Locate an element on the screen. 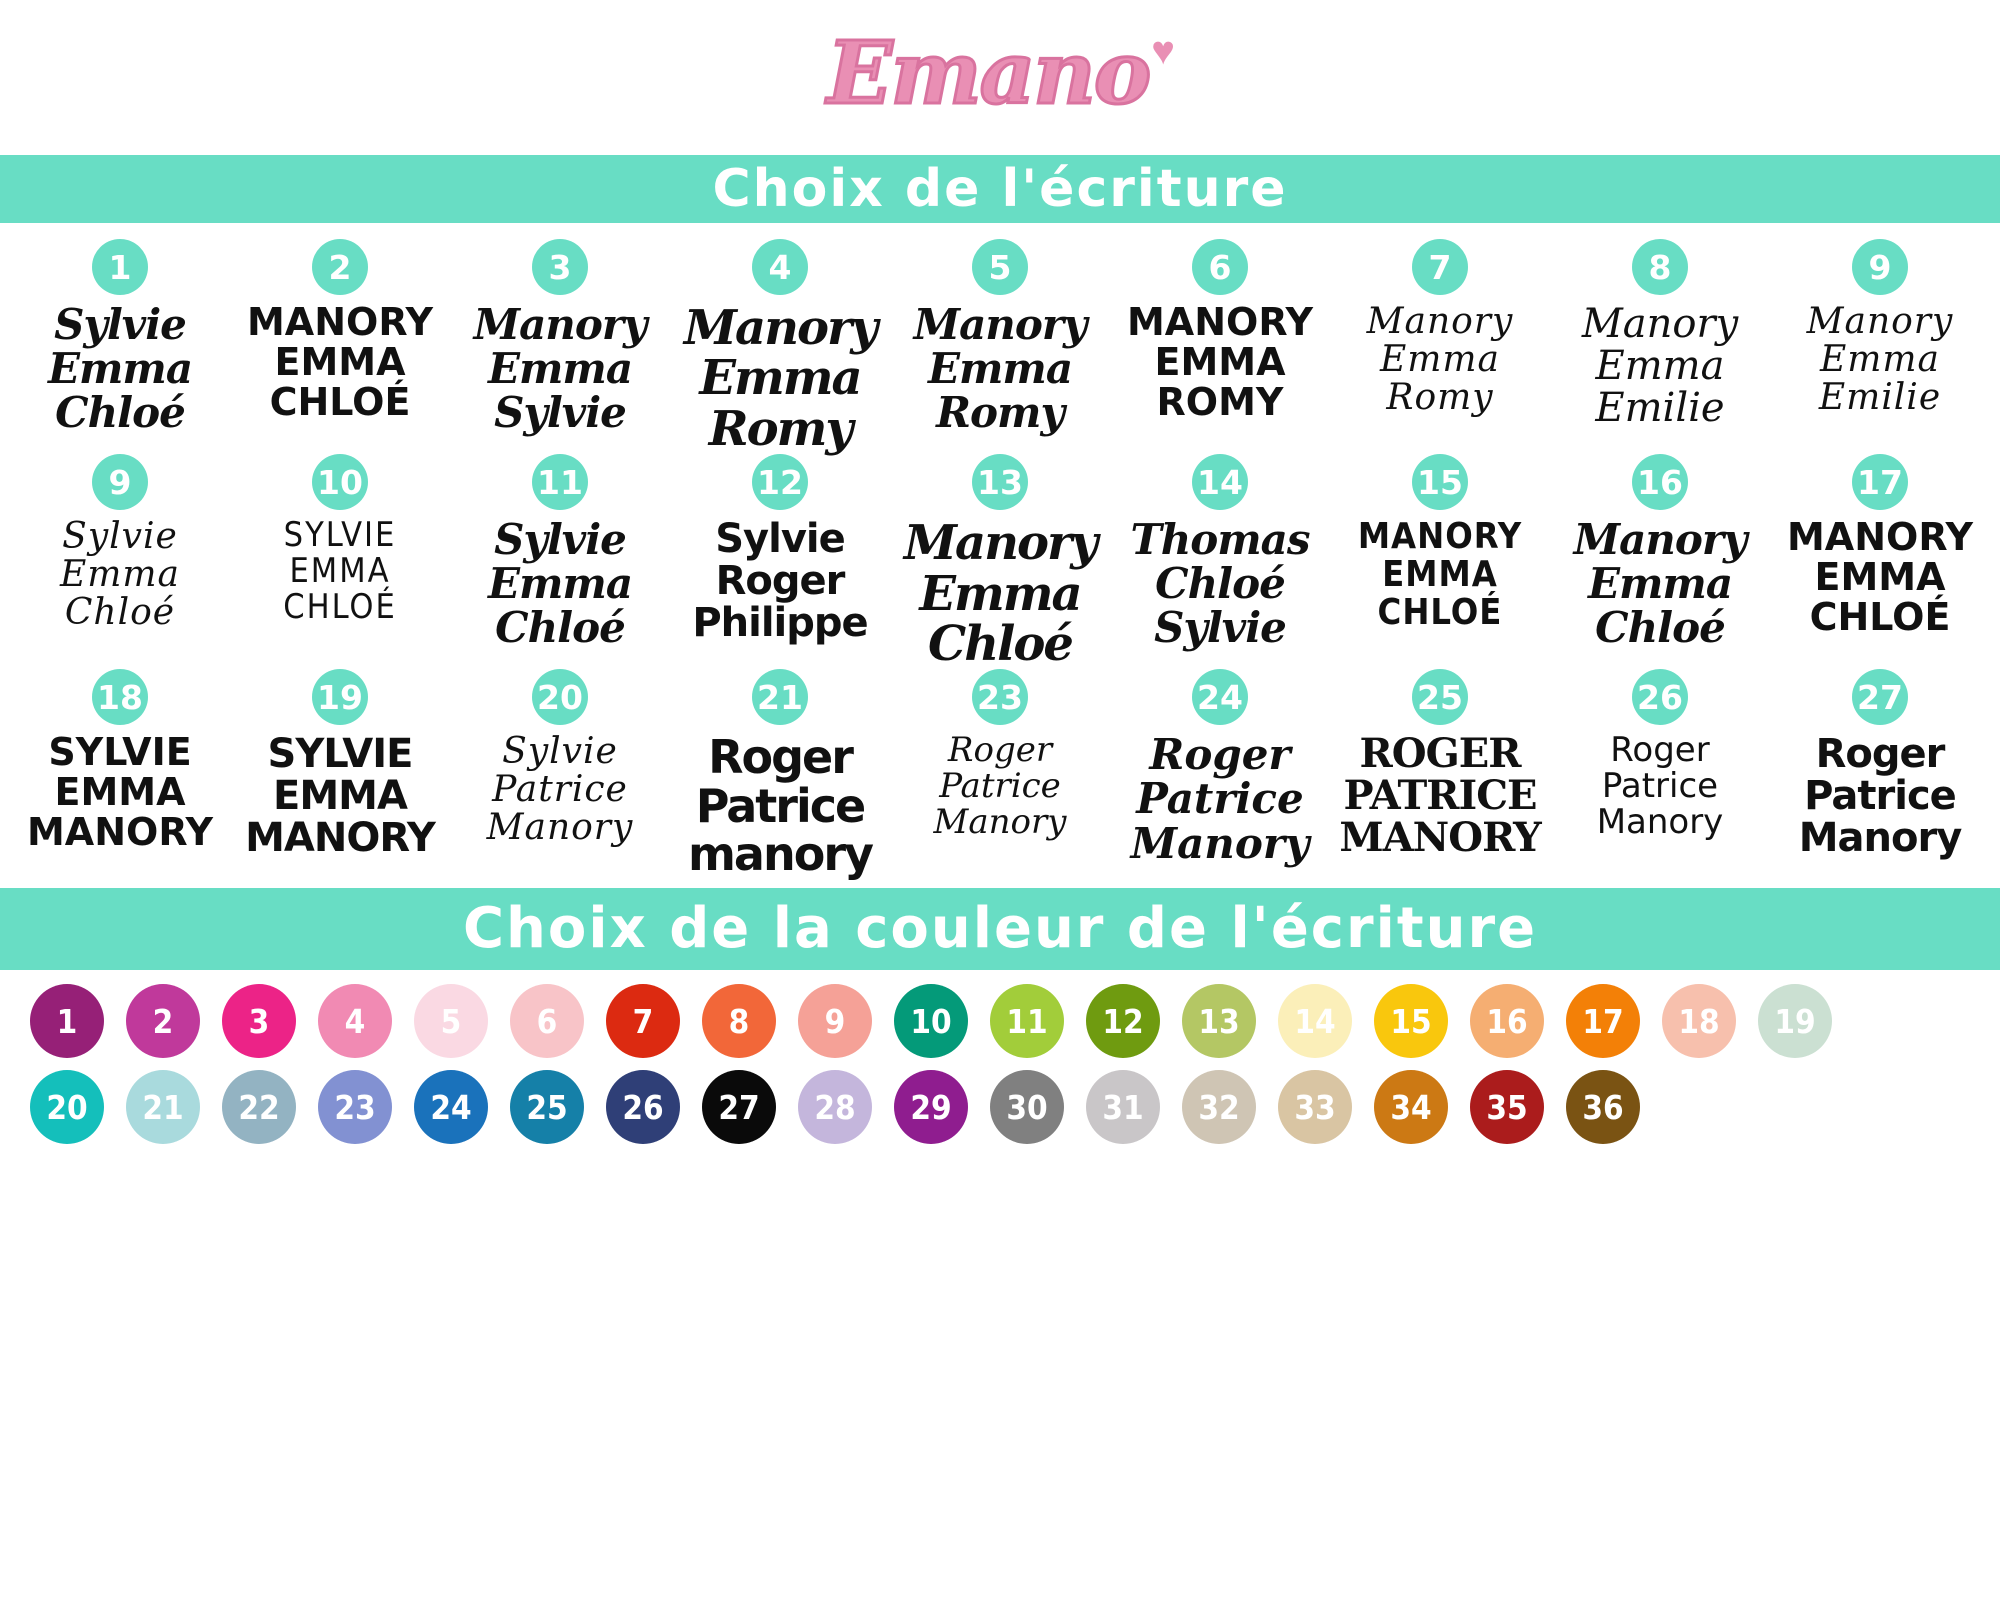 Image resolution: width=2000 pixels, height=1600 pixels. color-swatch-34: 34 is located at coordinates (1411, 1107).